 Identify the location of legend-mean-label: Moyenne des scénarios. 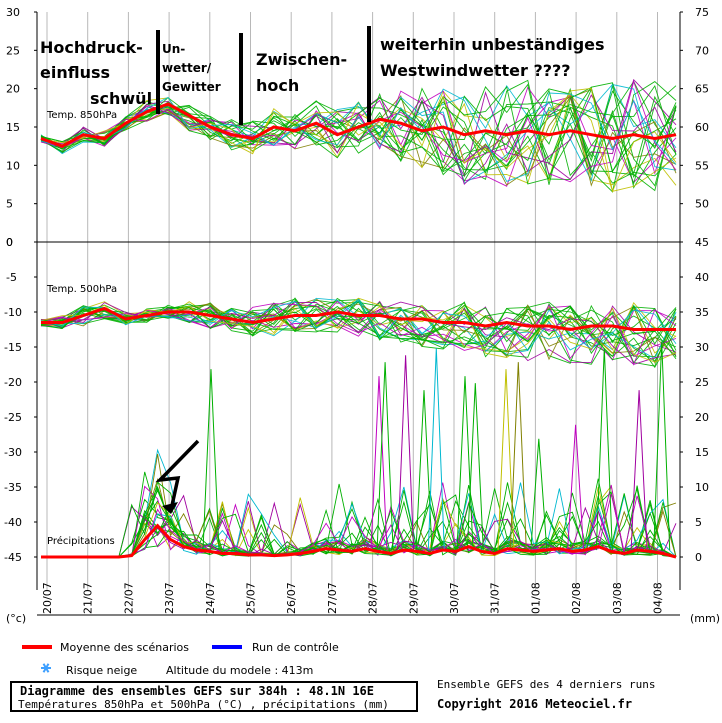
(124, 647).